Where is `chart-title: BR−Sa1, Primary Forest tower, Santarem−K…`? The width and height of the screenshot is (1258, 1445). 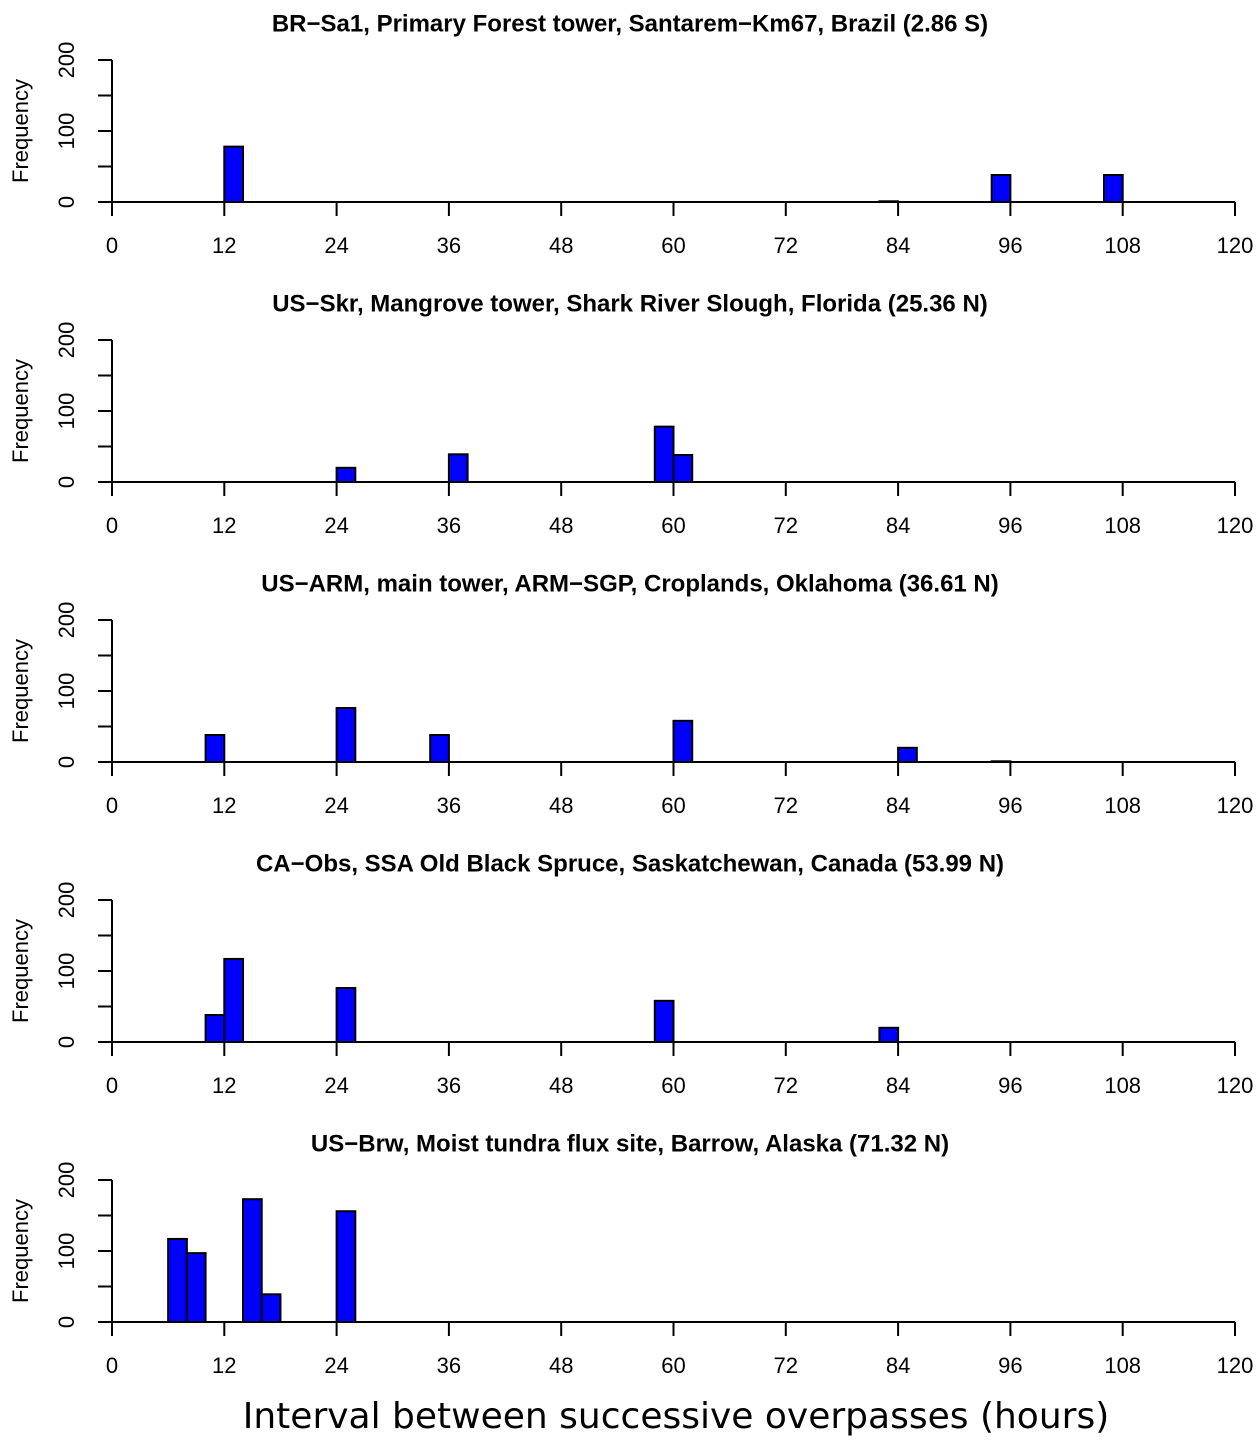 chart-title: BR−Sa1, Primary Forest tower, Santarem−K… is located at coordinates (630, 23).